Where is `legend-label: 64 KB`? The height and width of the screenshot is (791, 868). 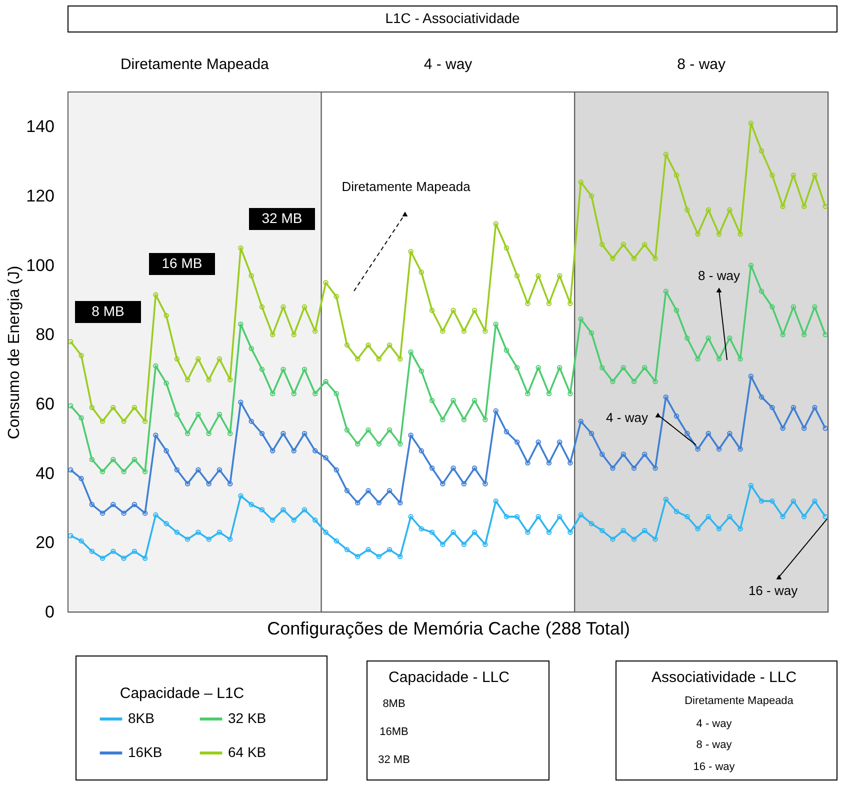 legend-label: 64 KB is located at coordinates (247, 752).